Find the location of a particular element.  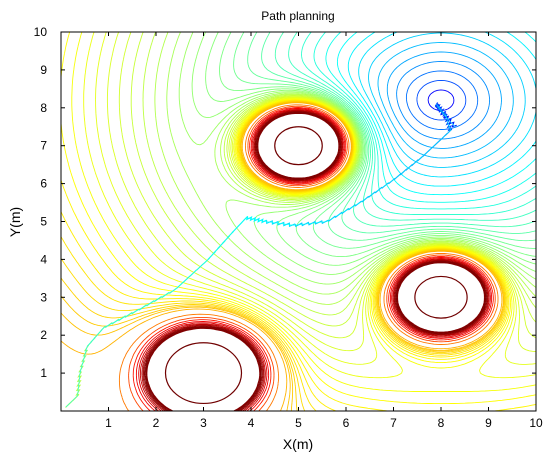

x-tick-label-4: 4 is located at coordinates (251, 423).